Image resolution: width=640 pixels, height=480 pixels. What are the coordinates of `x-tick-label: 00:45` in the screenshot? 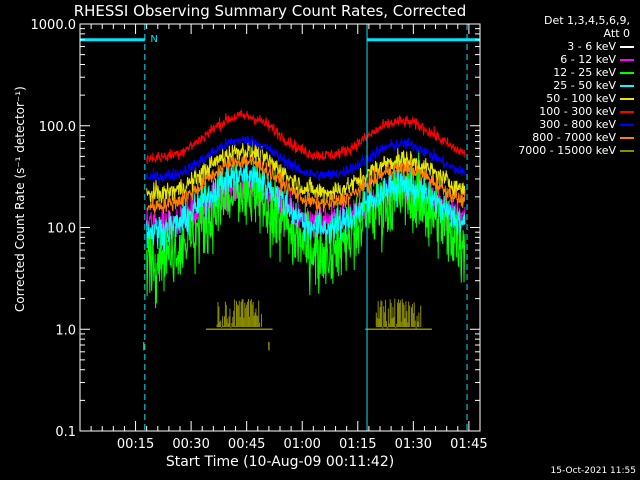 It's located at (246, 444).